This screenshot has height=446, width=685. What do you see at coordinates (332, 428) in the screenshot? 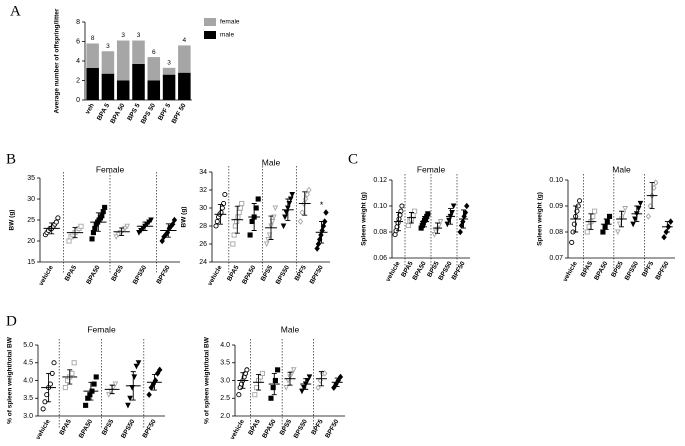
I see `x-tick-label: BPF50` at bounding box center [332, 428].